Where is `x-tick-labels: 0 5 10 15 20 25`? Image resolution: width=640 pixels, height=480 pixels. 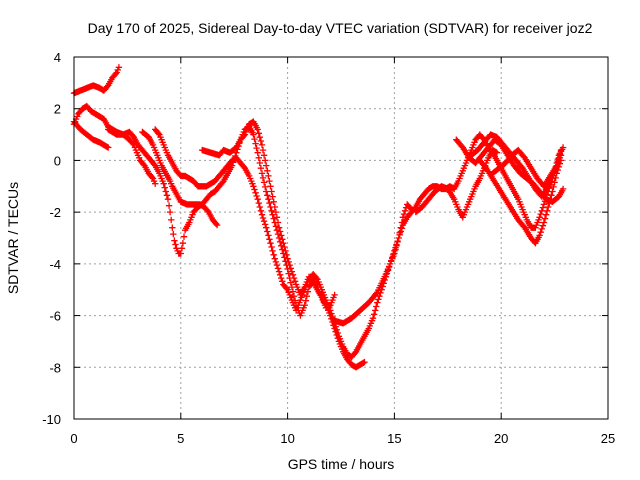
x-tick-labels: 0 5 10 15 20 25 is located at coordinates (342, 438).